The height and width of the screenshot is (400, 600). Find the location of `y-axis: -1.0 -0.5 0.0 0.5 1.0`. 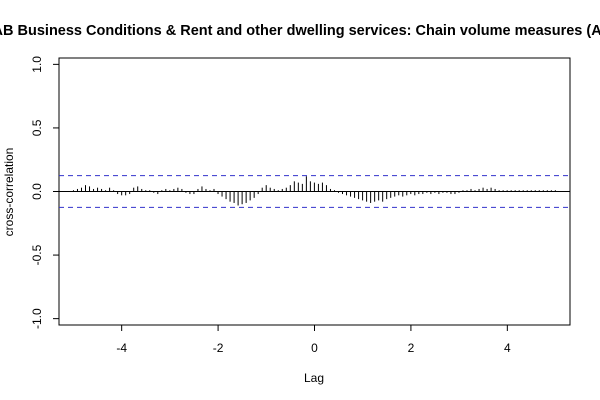

y-axis: -1.0 -0.5 0.0 0.5 1.0 is located at coordinates (44, 192).